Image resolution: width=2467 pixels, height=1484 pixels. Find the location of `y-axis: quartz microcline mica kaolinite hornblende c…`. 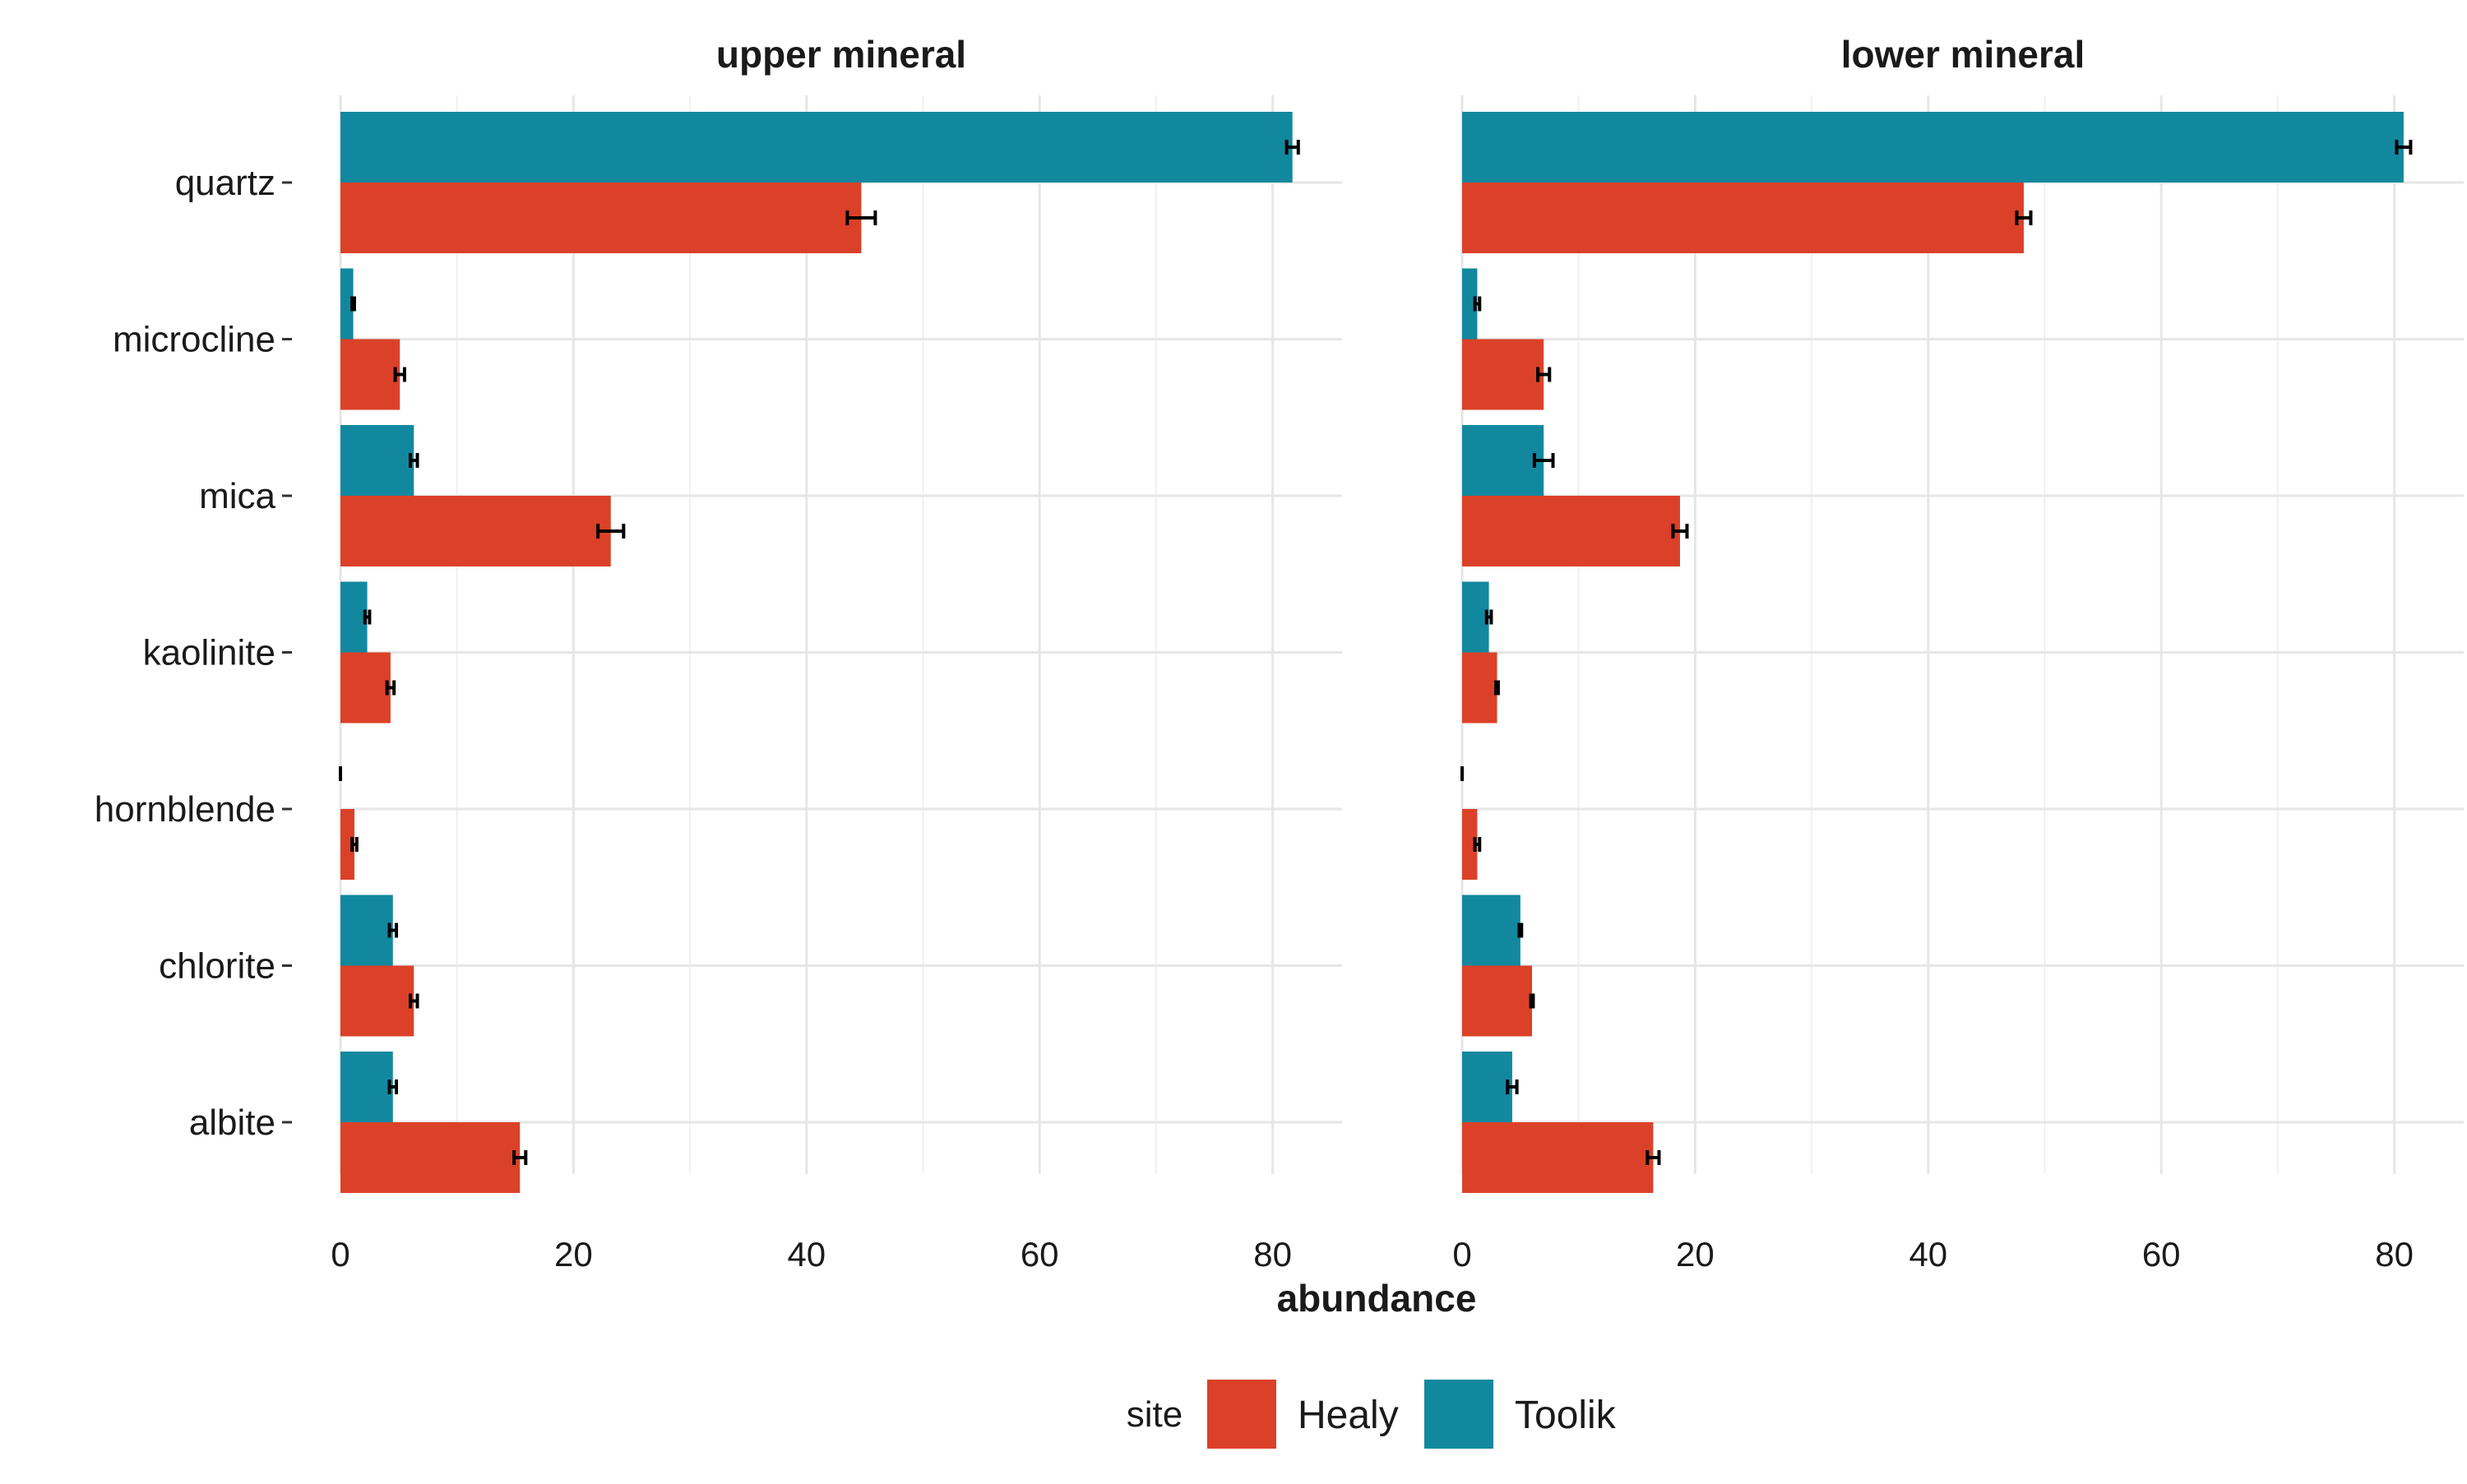

y-axis: quartz microcline mica kaolinite hornblende c… is located at coordinates (193, 653).